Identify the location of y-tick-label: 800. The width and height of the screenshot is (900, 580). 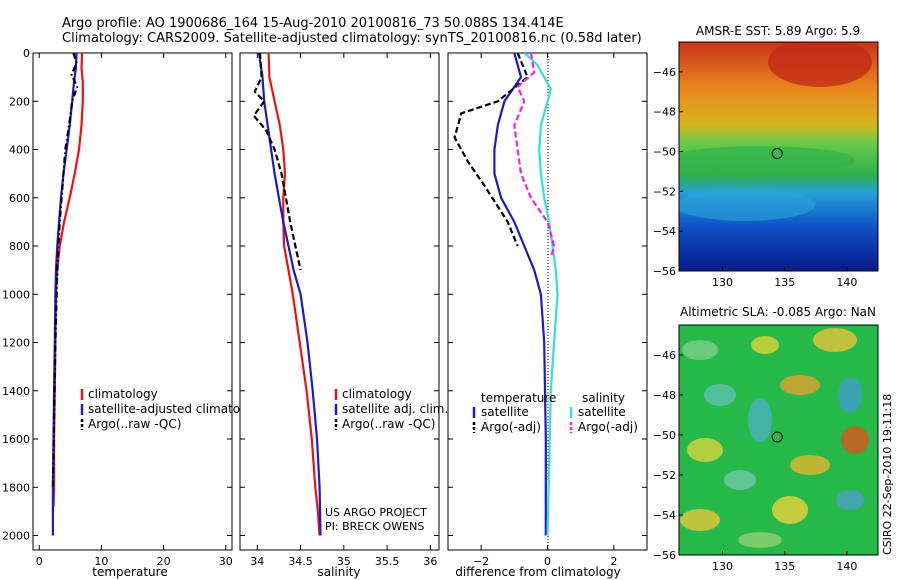
(19, 246).